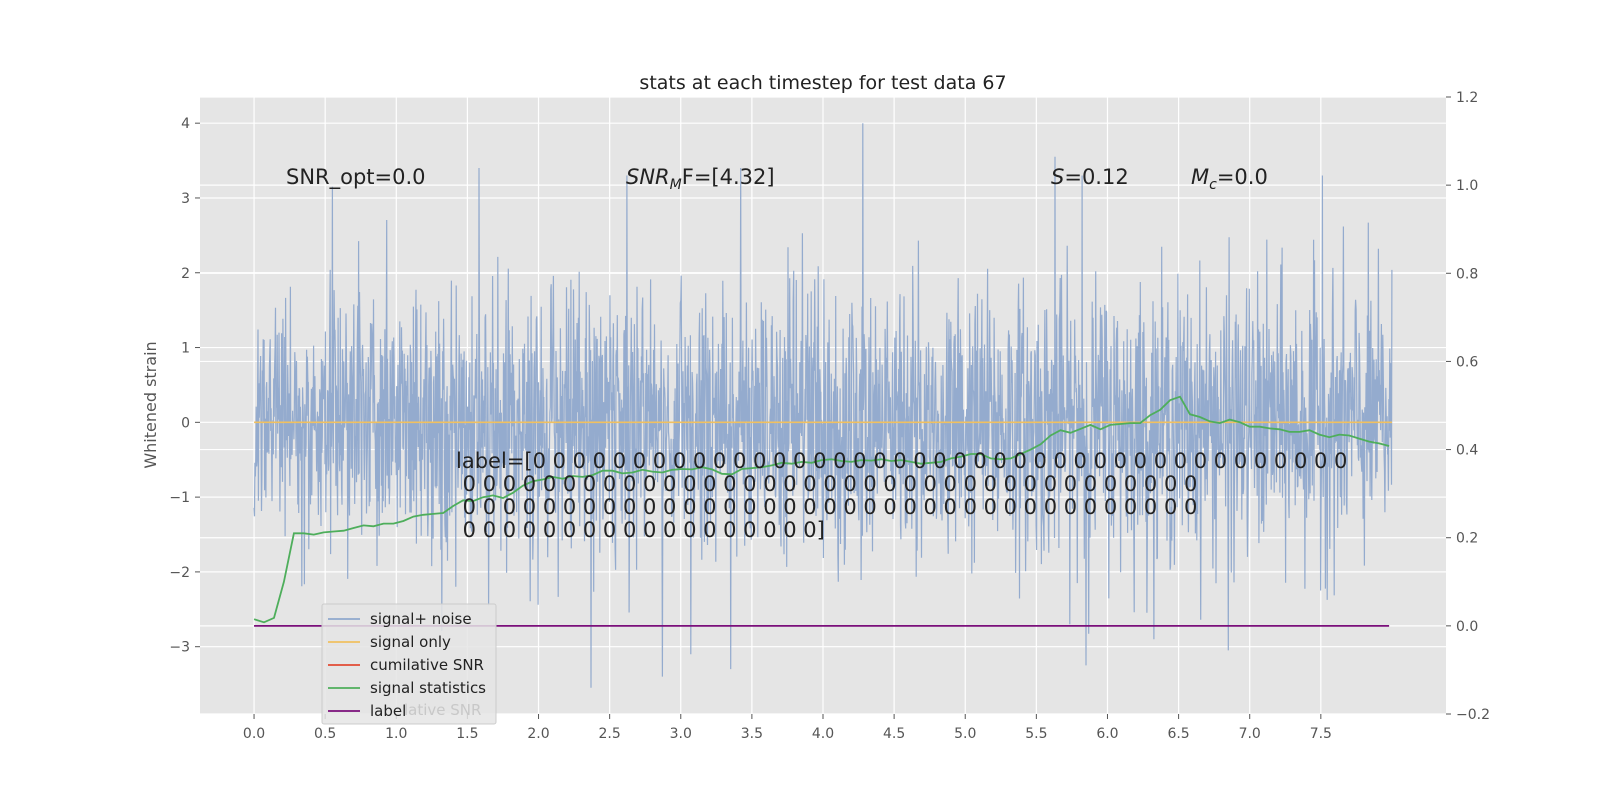 The width and height of the screenshot is (1600, 800). Describe the element at coordinates (185, 274) in the screenshot. I see `y-left-tick-label: 2` at that location.